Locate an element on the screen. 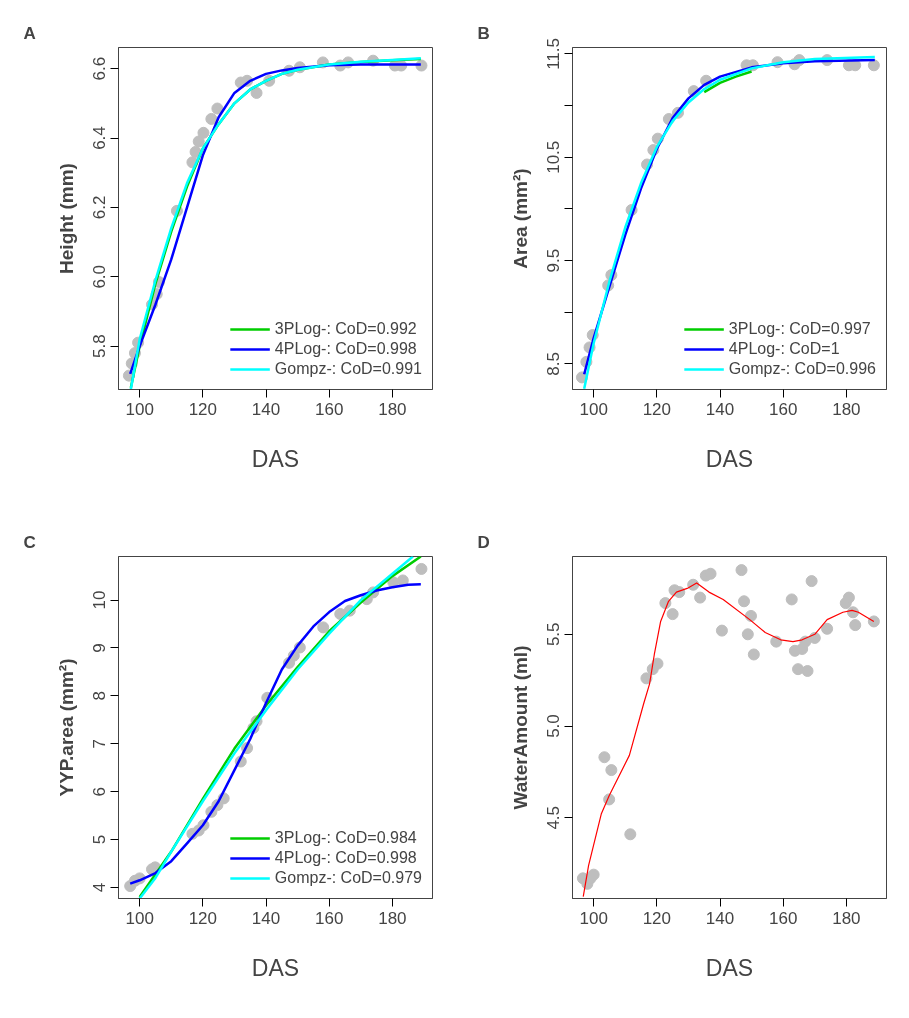 The height and width of the screenshot is (1018, 909). y-tick-label: 5.5 is located at coordinates (554, 634).